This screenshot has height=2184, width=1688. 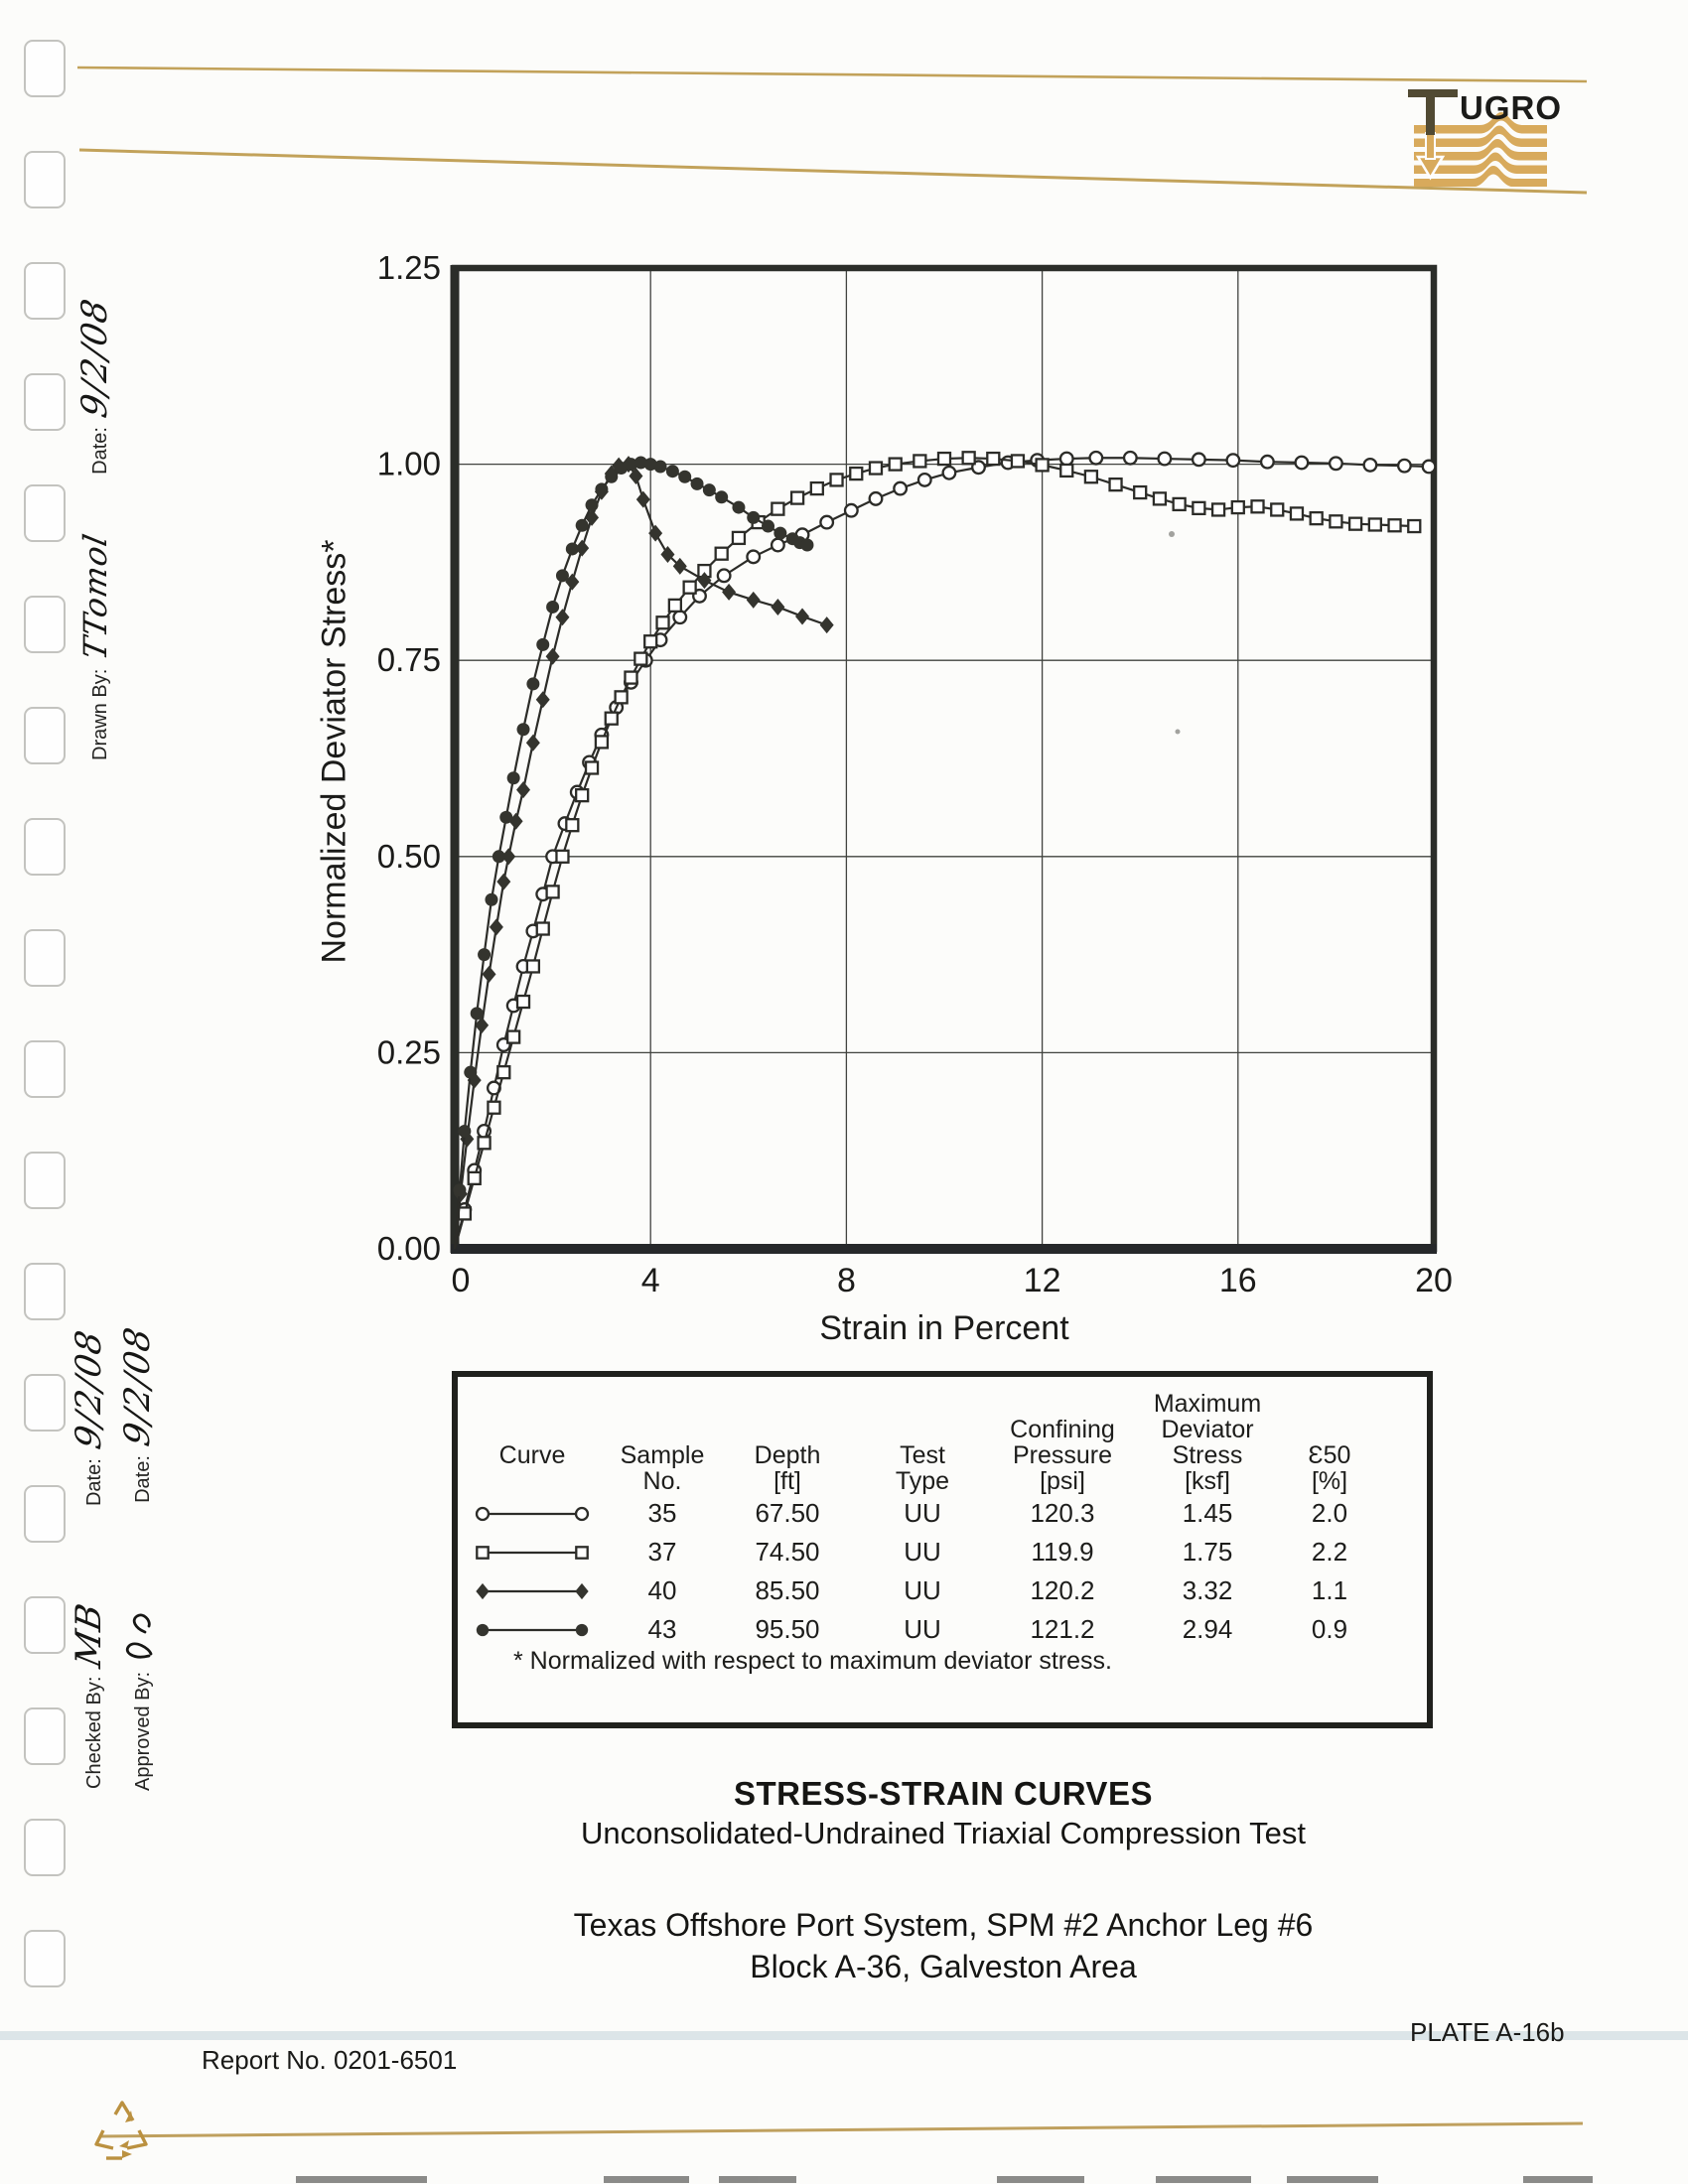 I want to click on table-cell: 2.94, so click(x=1207, y=1629).